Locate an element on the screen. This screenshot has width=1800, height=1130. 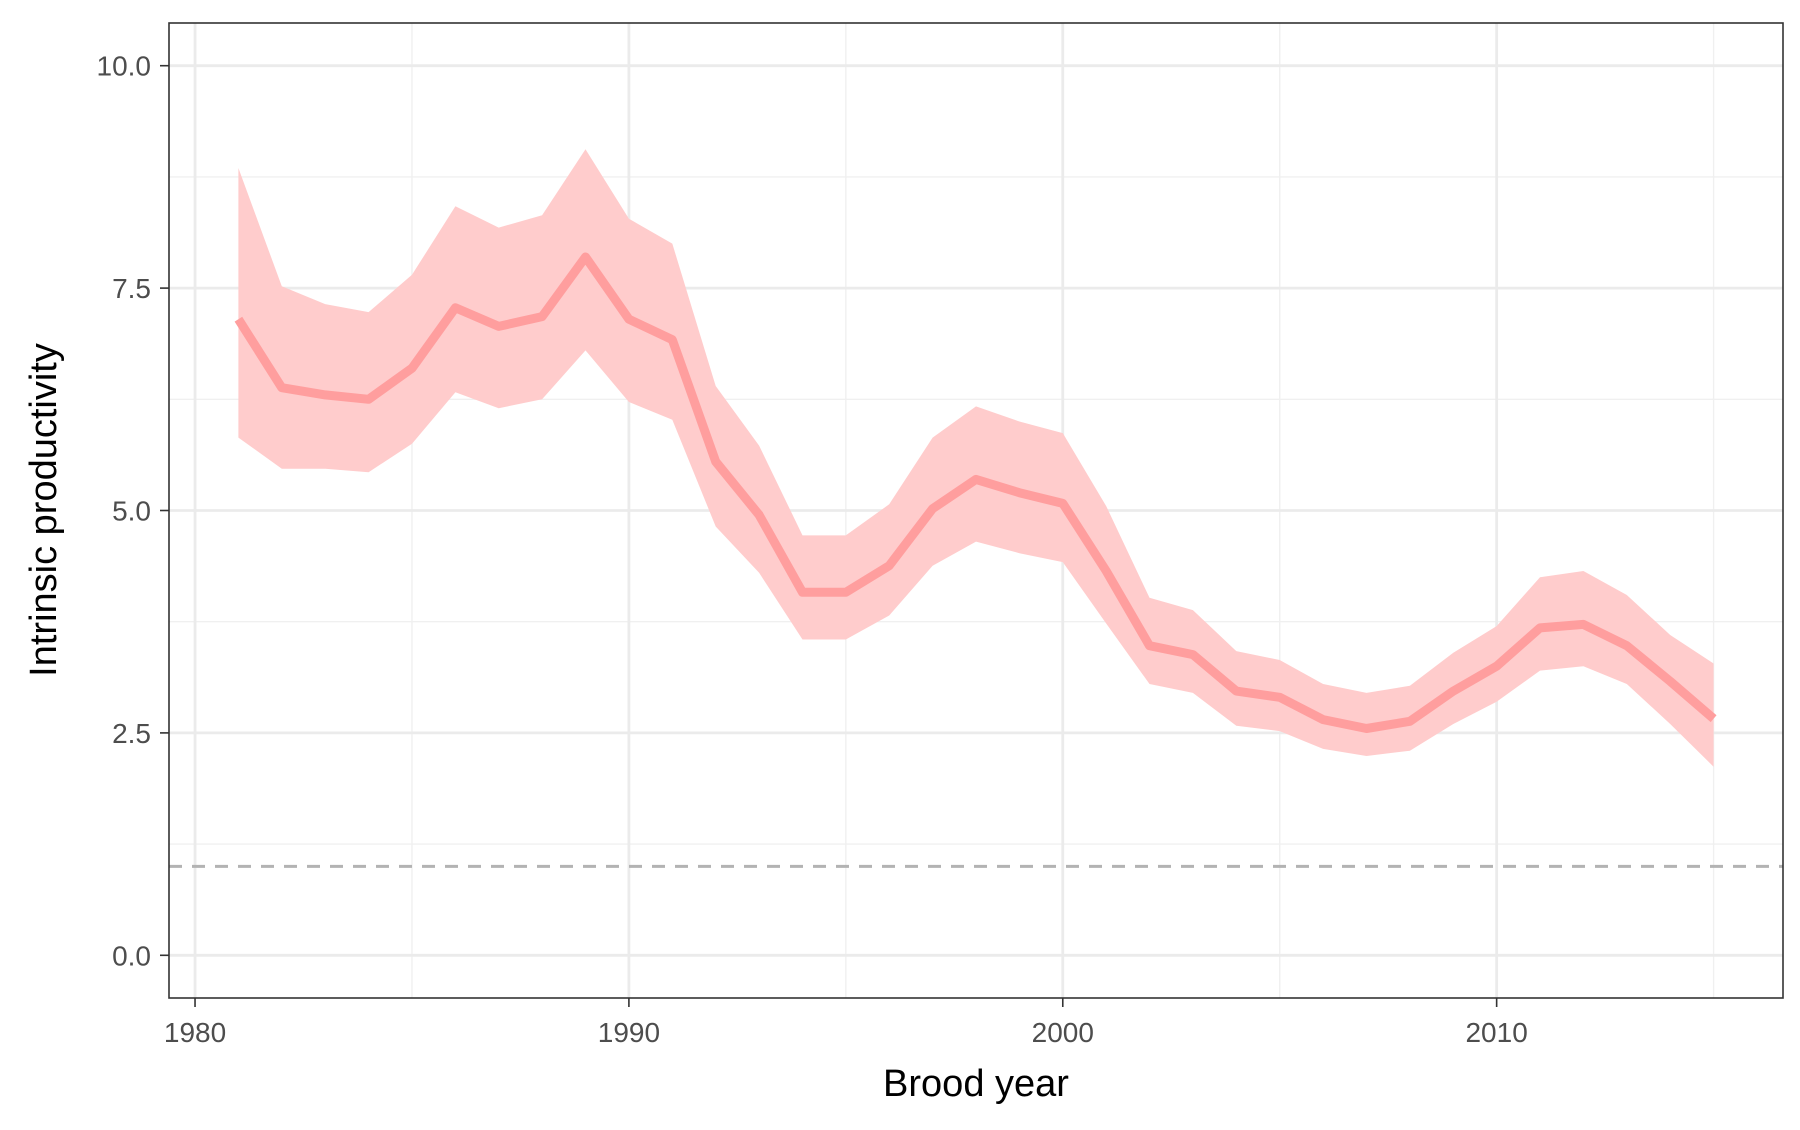
y-tick-label: 5.0 is located at coordinates (131, 511).